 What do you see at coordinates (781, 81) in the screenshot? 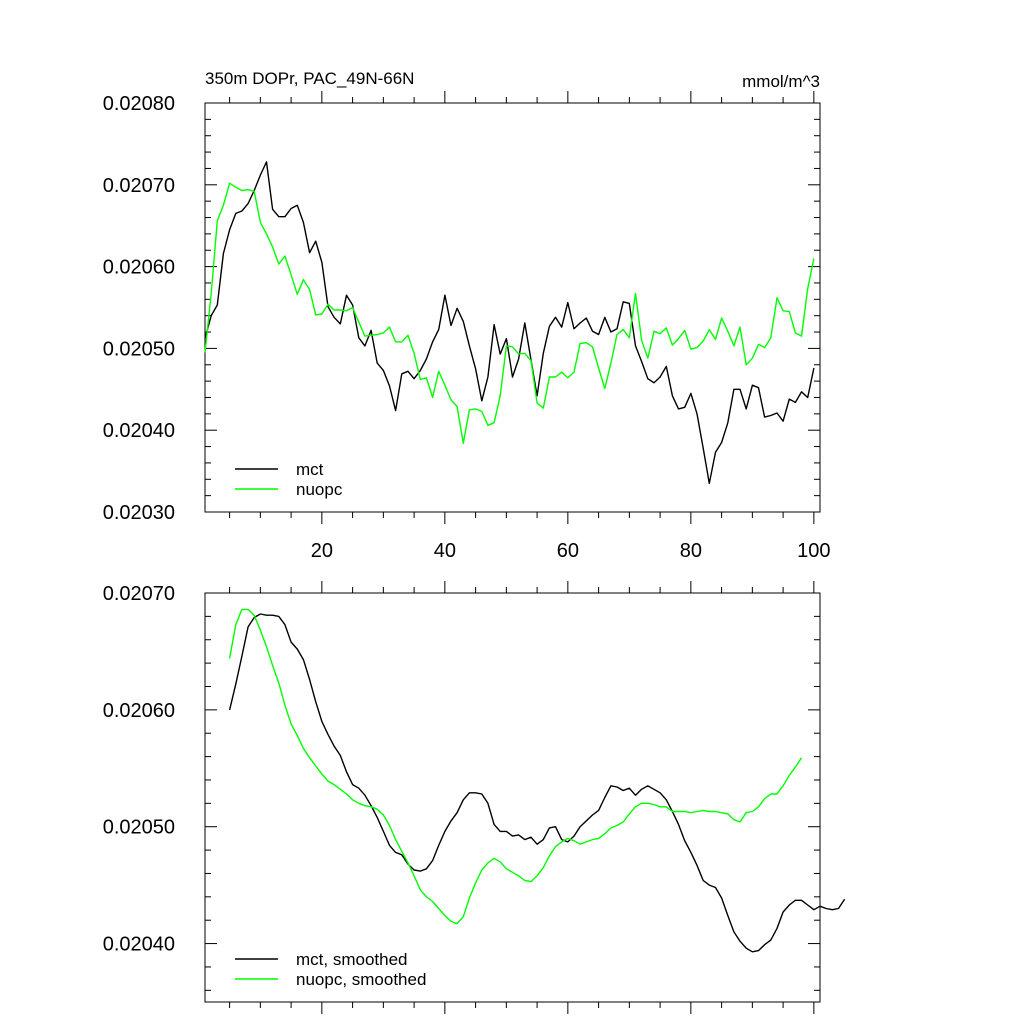
I see `top-chart-units: mmol/m^3` at bounding box center [781, 81].